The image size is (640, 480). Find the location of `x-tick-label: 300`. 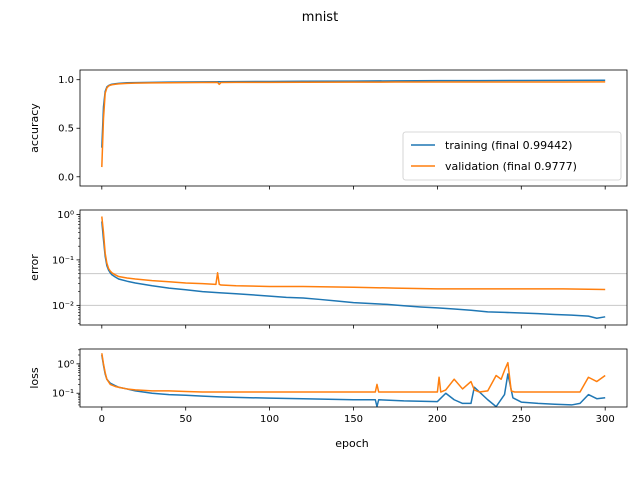

x-tick-label: 300 is located at coordinates (605, 419).